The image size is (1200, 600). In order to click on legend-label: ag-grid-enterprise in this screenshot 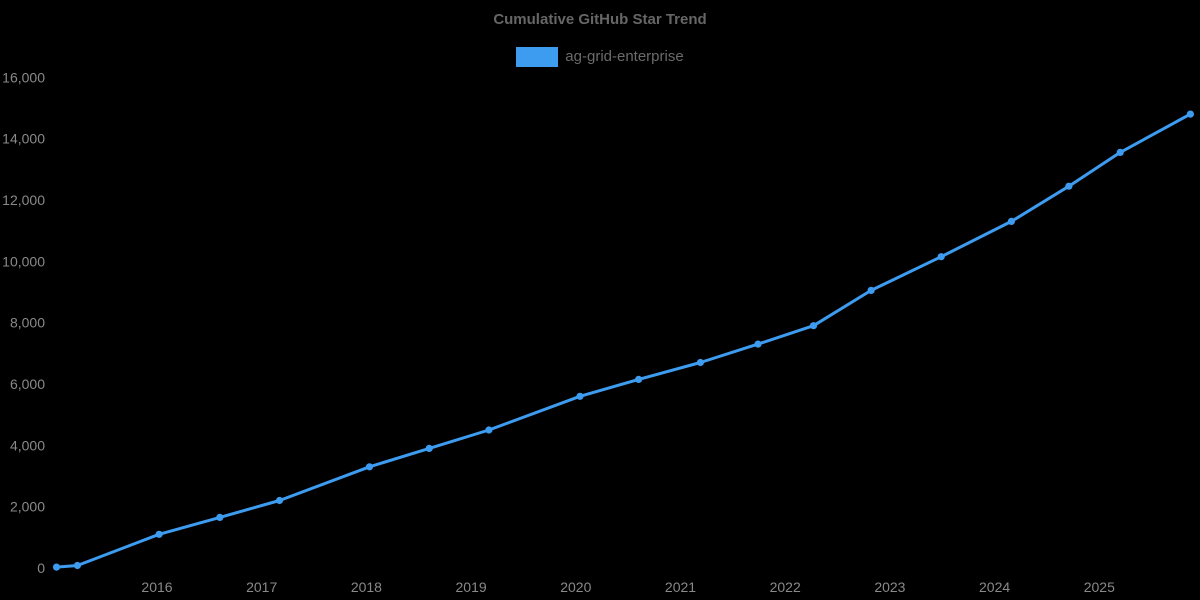, I will do `click(624, 56)`.